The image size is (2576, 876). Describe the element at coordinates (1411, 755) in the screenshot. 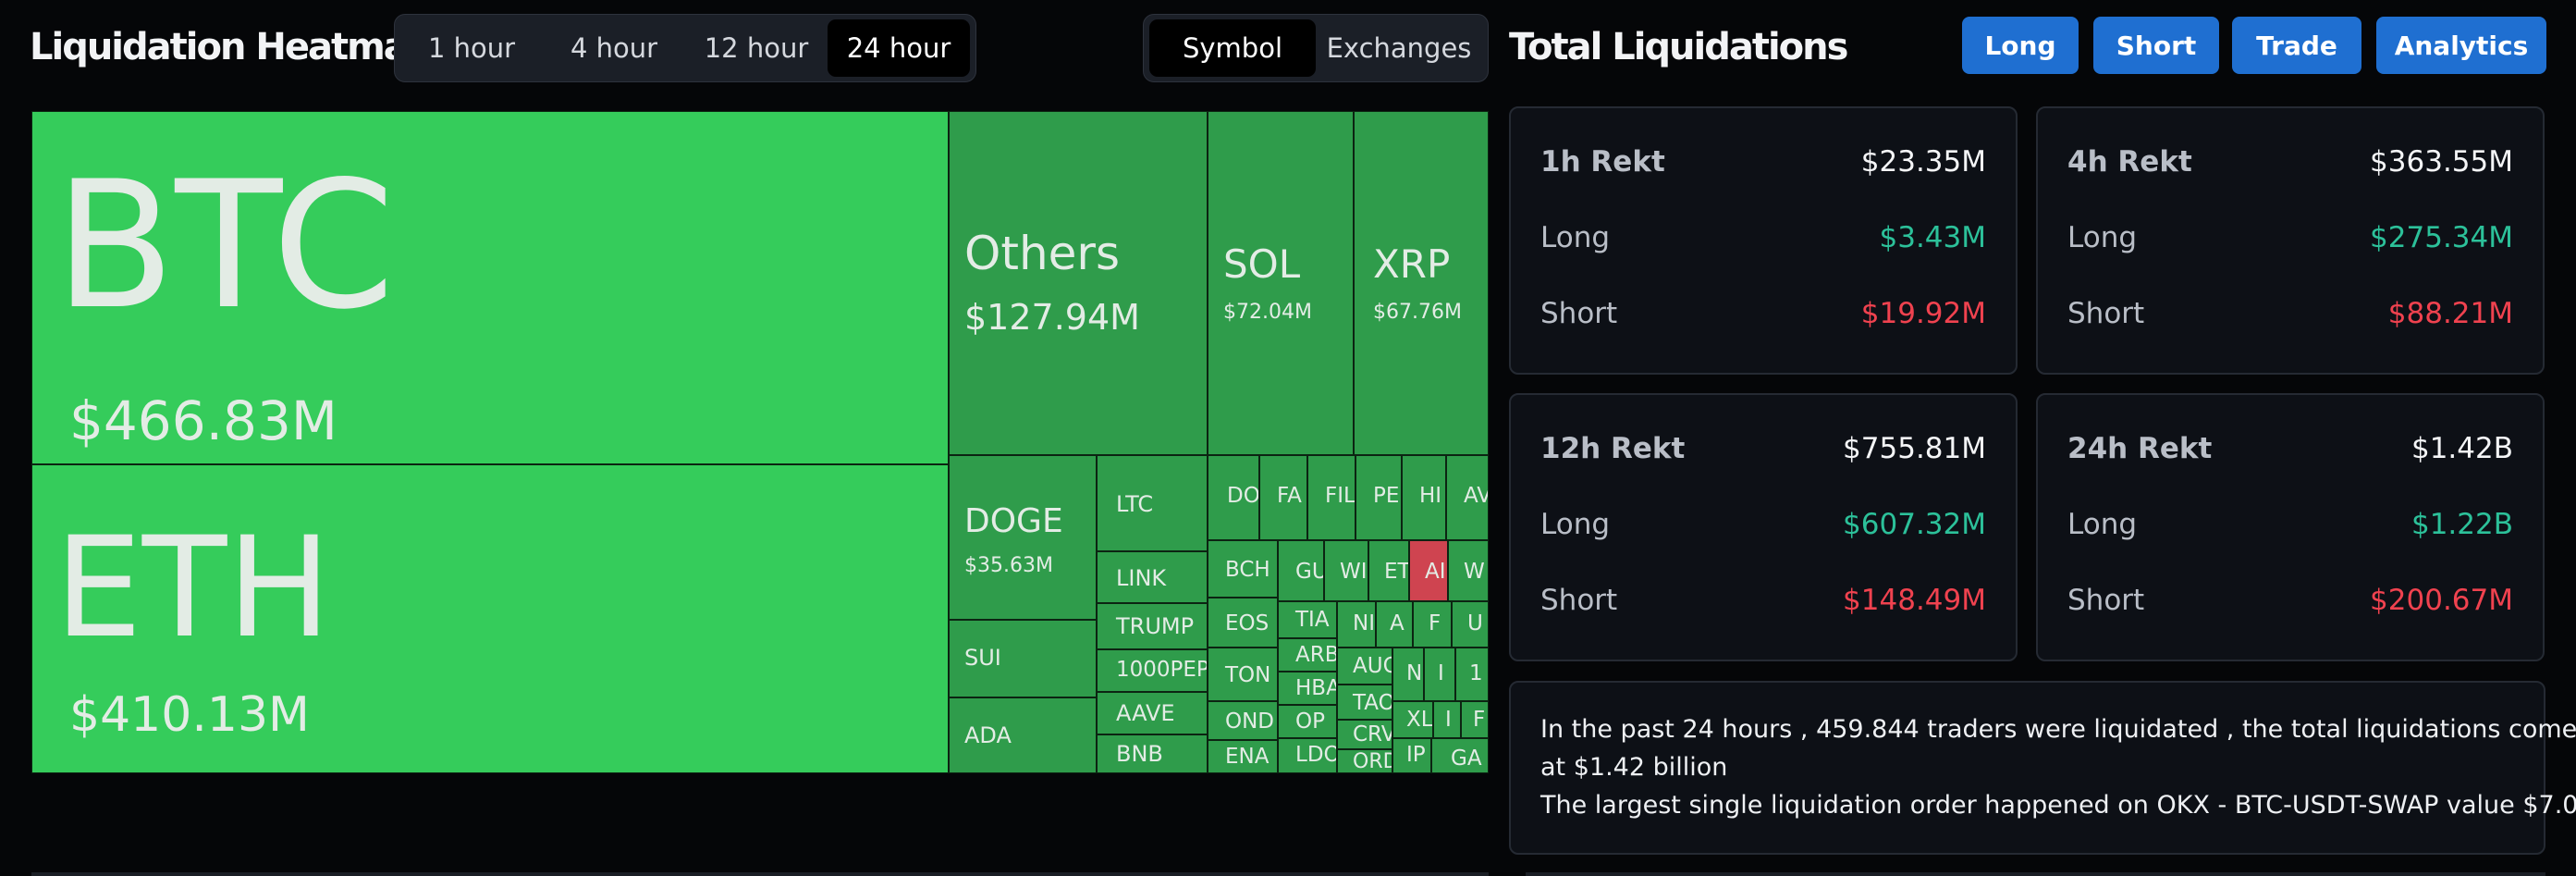

I see `tile-ip: IP` at that location.